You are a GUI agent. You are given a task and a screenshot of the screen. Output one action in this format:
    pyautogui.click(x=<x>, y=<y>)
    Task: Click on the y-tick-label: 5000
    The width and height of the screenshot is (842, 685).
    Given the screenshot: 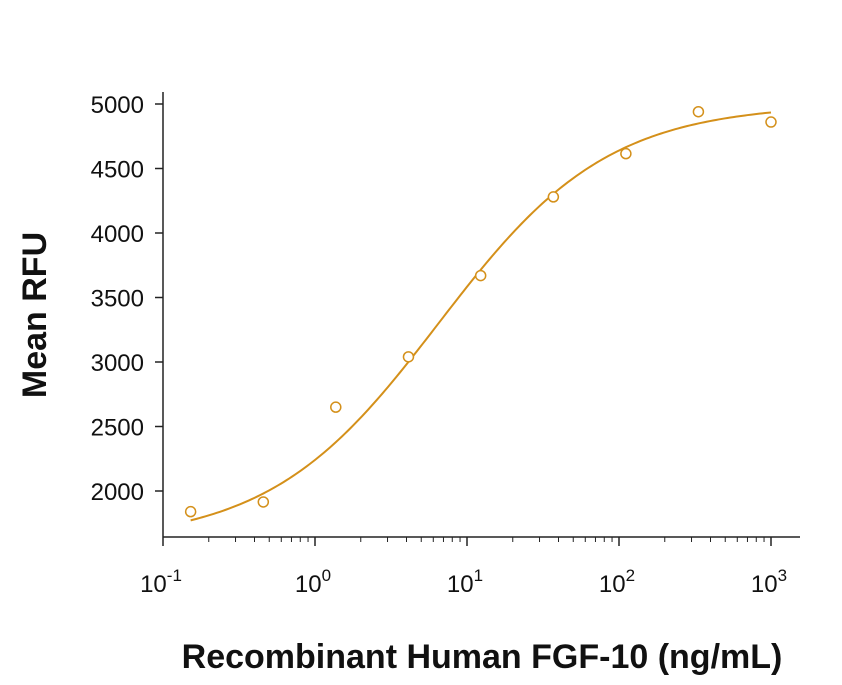 What is the action you would take?
    pyautogui.click(x=117, y=105)
    